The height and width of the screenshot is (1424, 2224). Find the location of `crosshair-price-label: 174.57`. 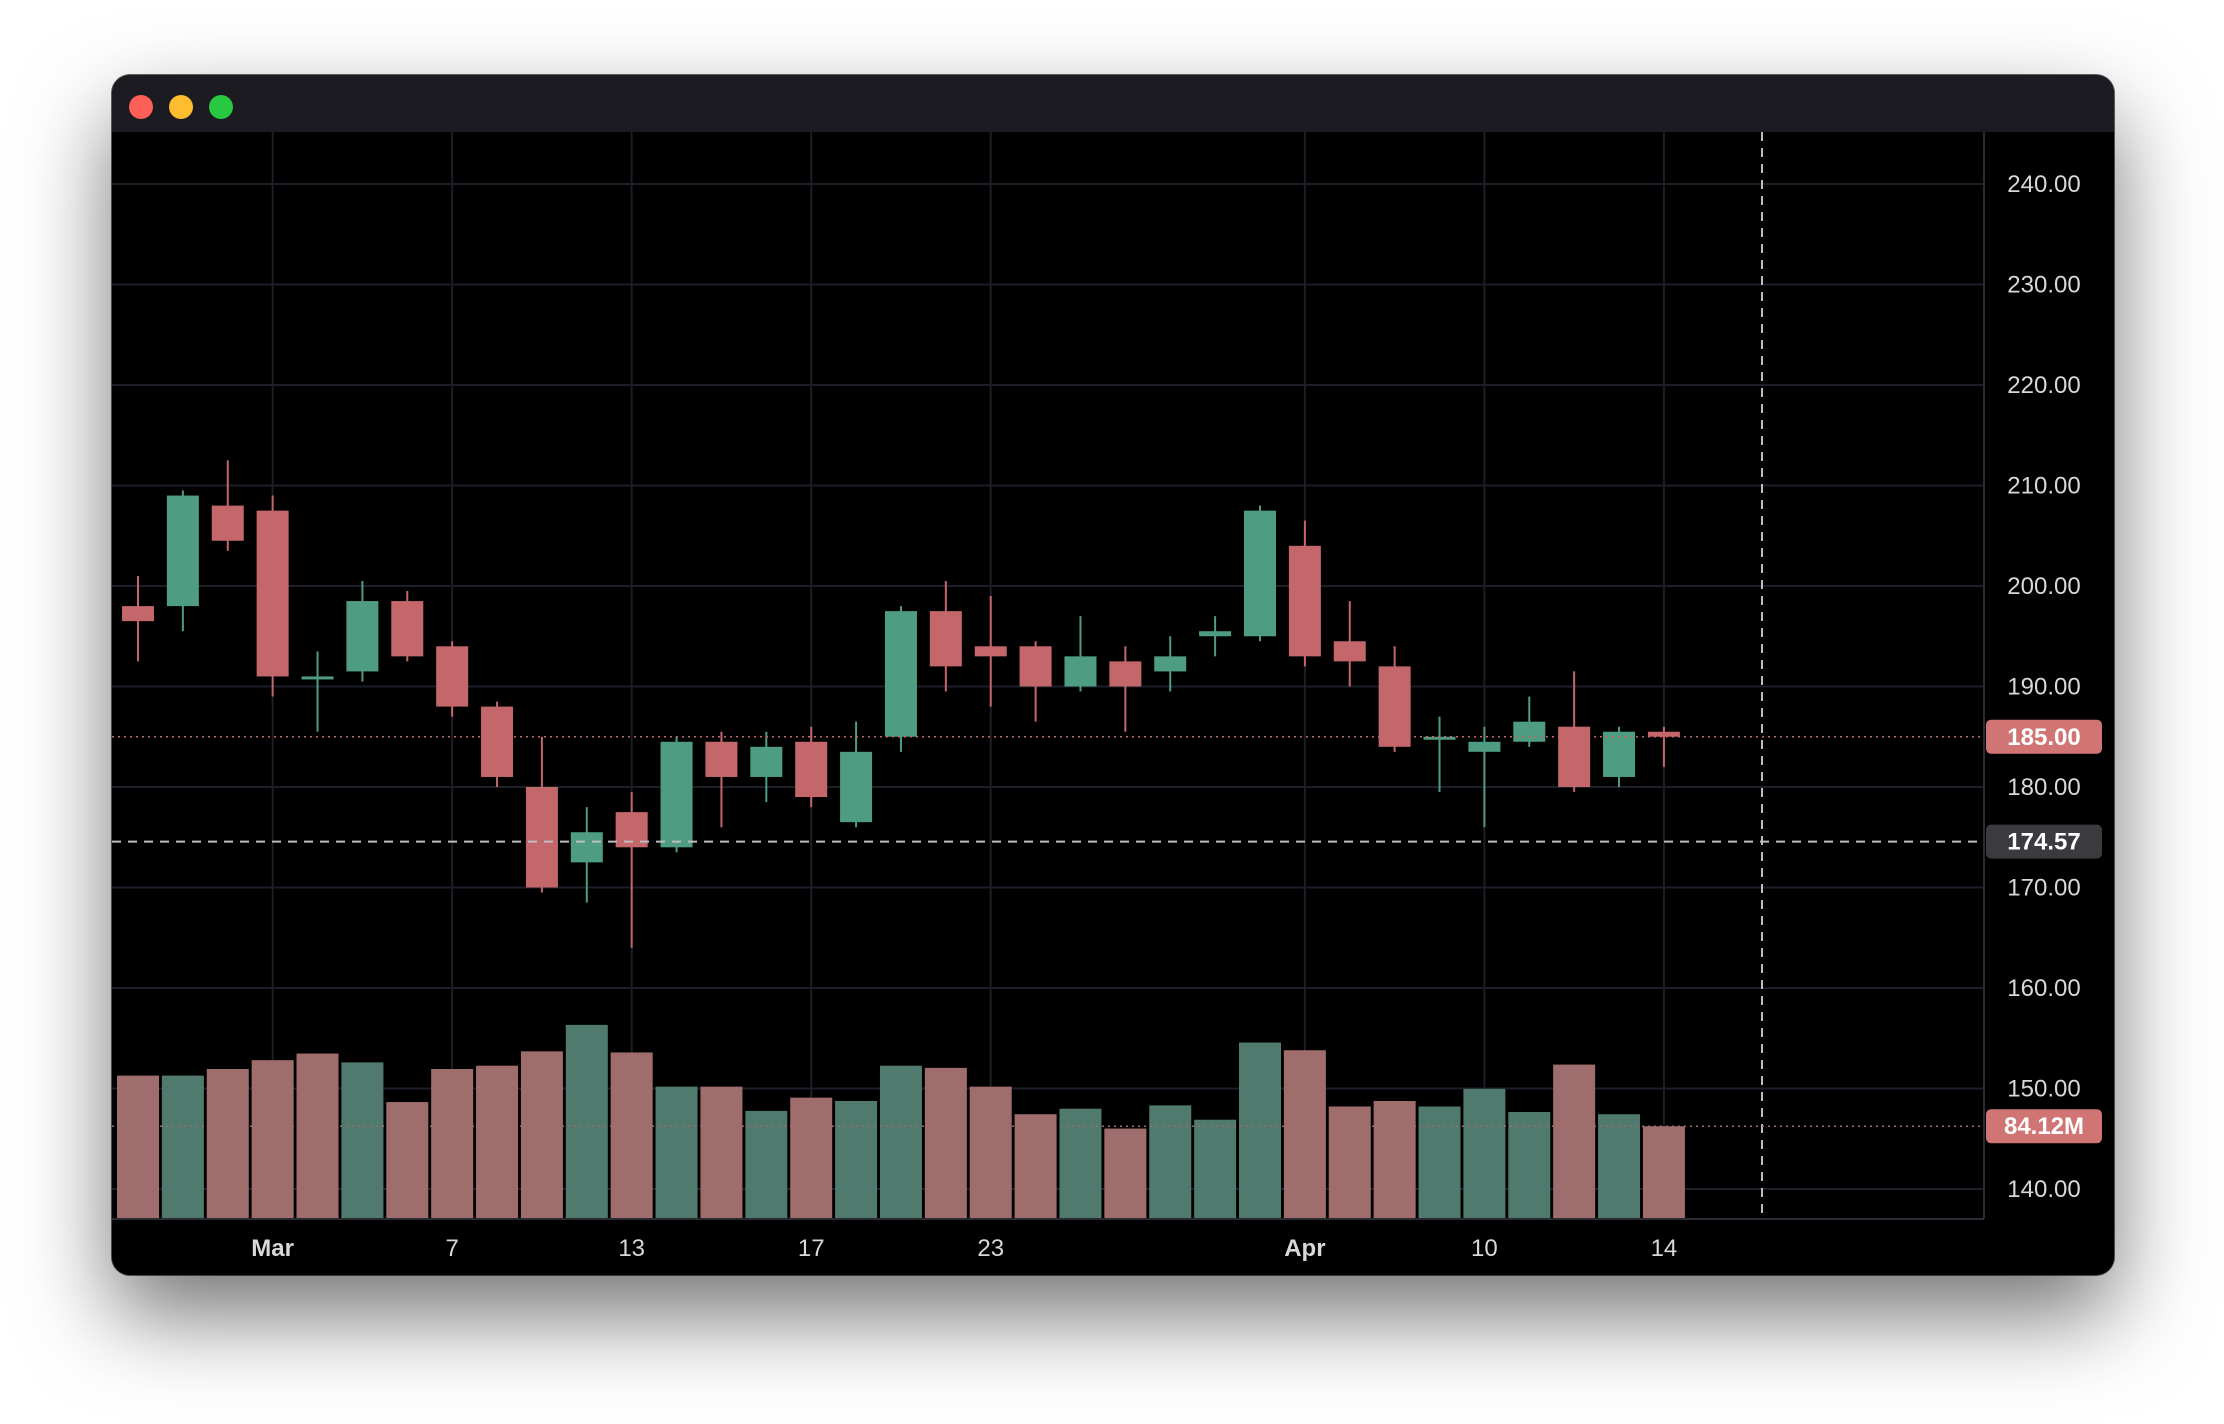

crosshair-price-label: 174.57 is located at coordinates (2043, 842).